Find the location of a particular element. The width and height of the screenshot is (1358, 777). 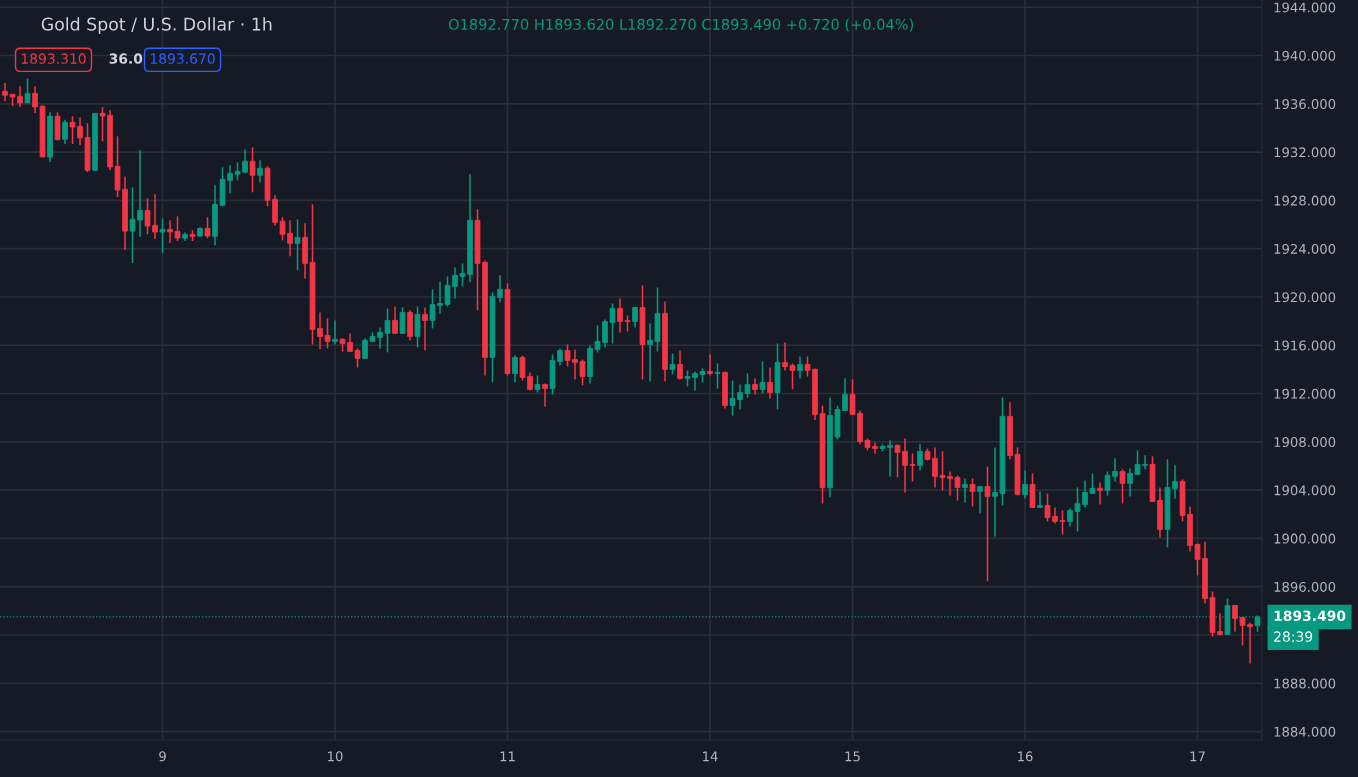

y-tick-label: 1884.000 is located at coordinates (1305, 731).